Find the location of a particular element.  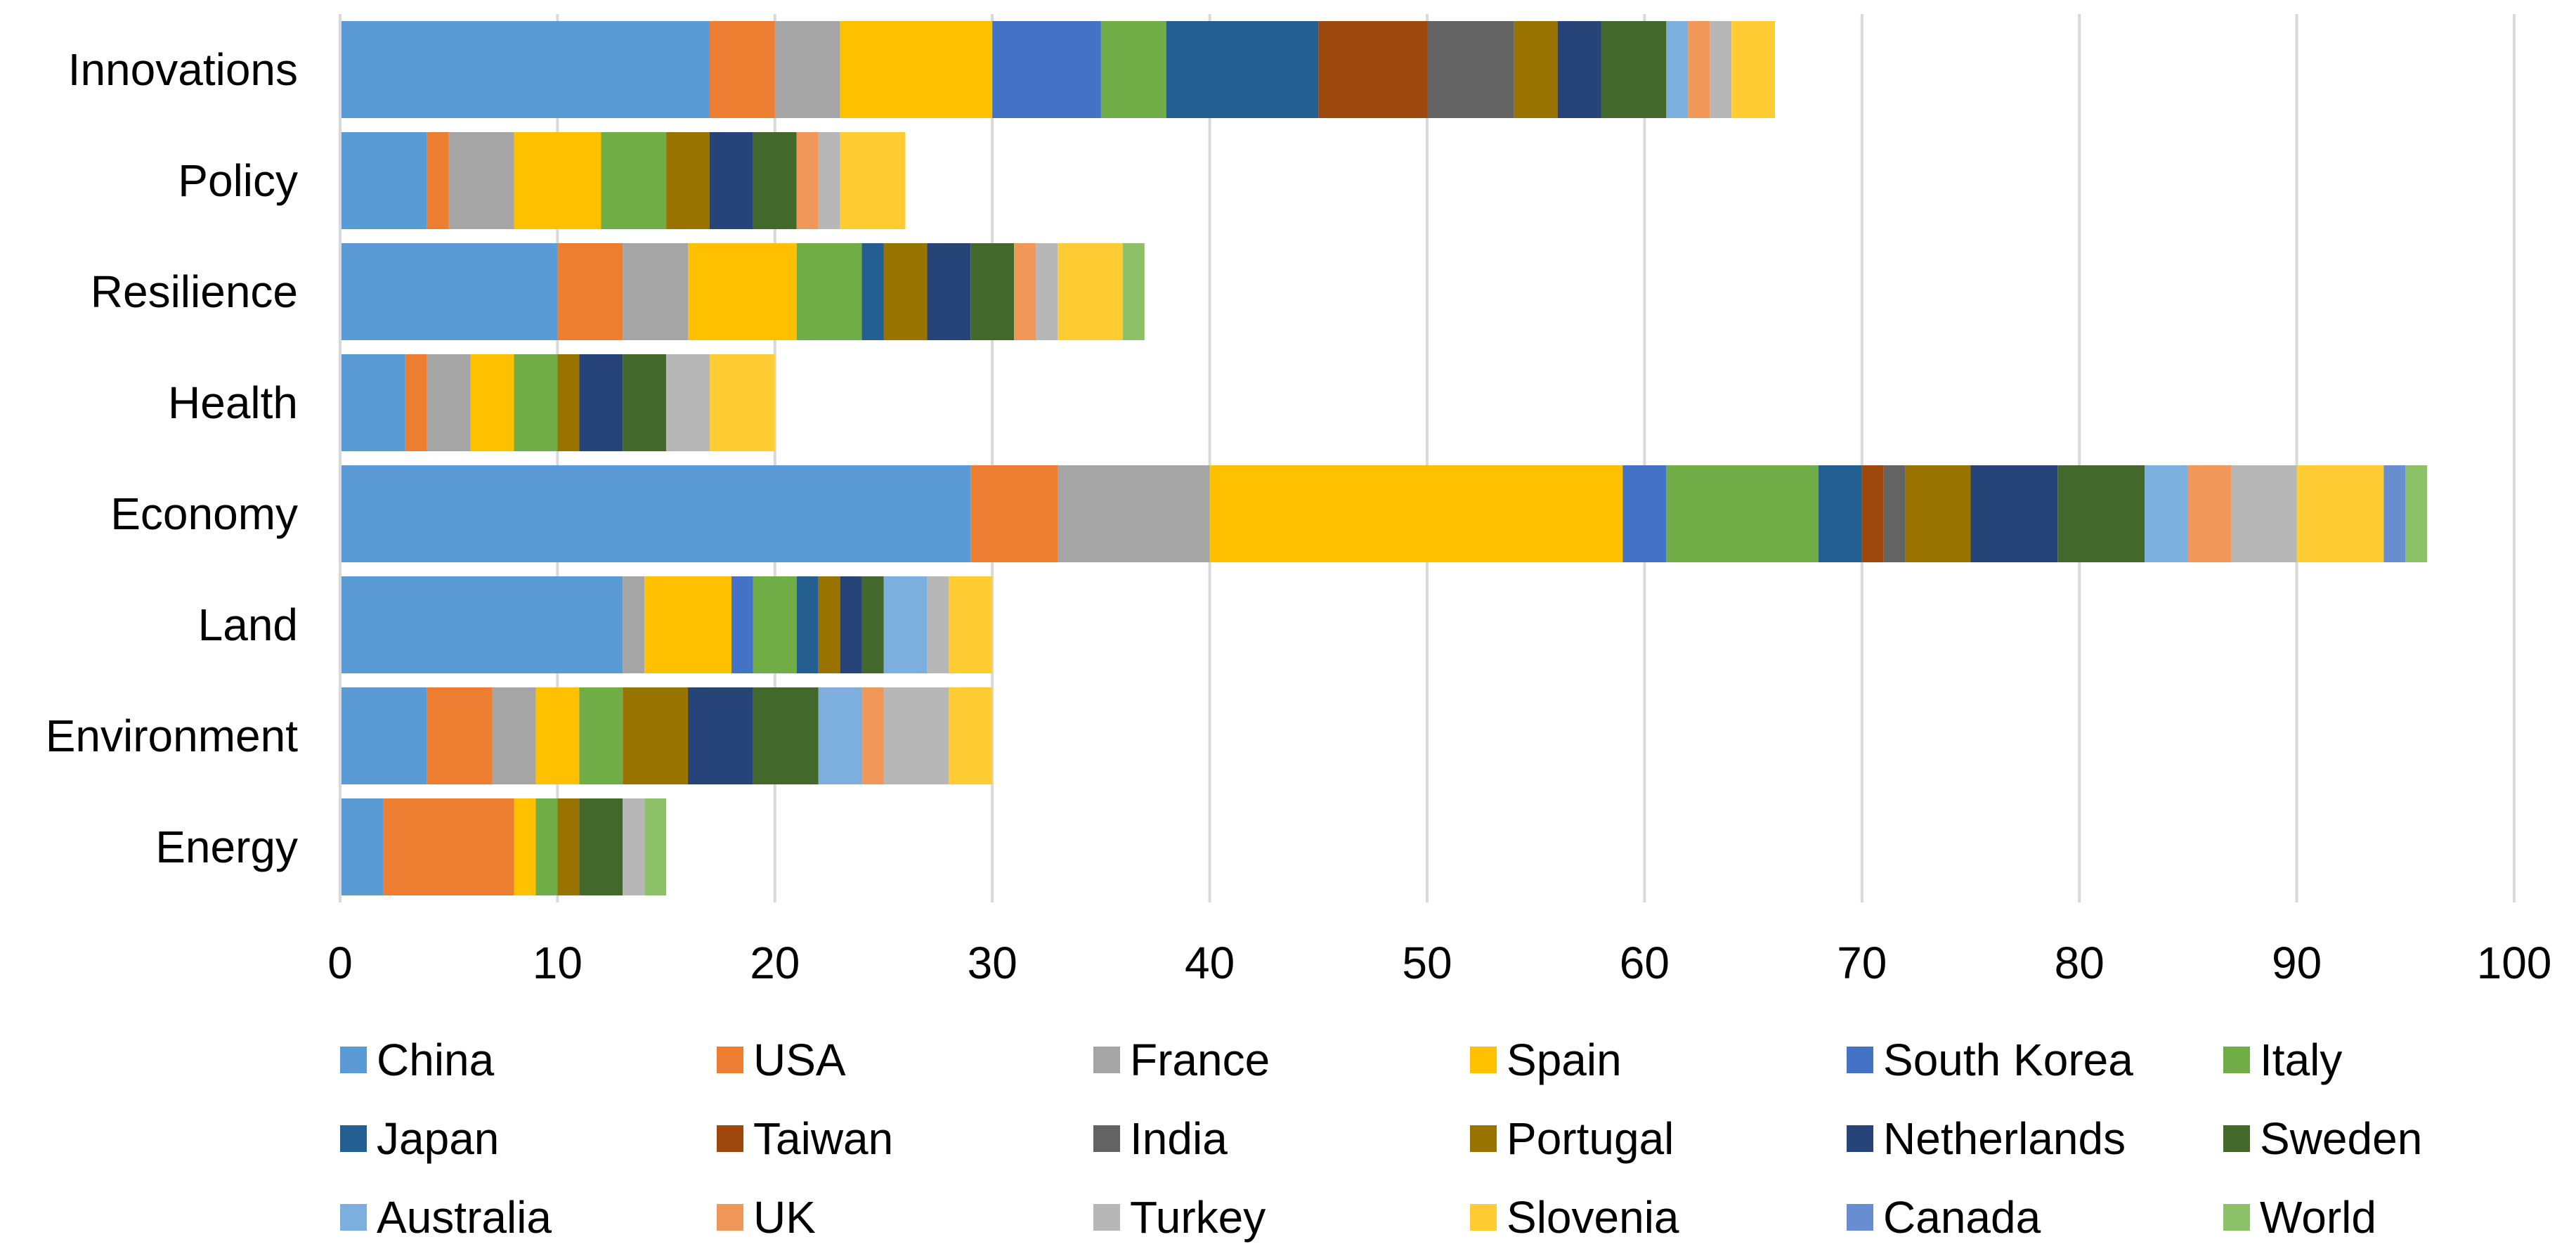

x-tick-labels: 0 10 20 30 40 50 60 70 80 90 100 is located at coordinates (1439, 963).